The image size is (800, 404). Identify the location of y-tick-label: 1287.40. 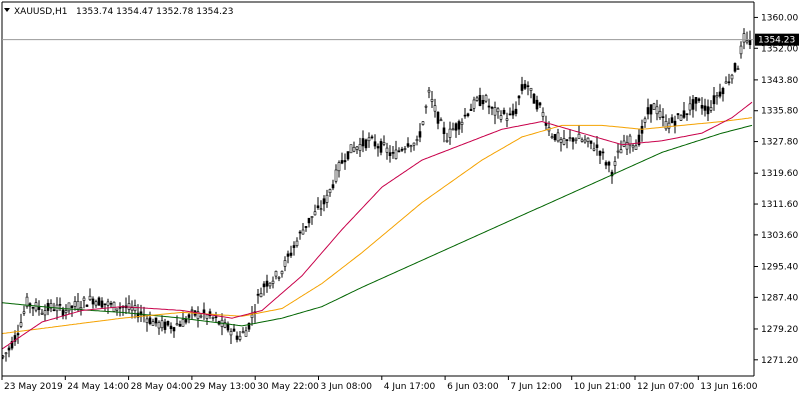
(779, 298).